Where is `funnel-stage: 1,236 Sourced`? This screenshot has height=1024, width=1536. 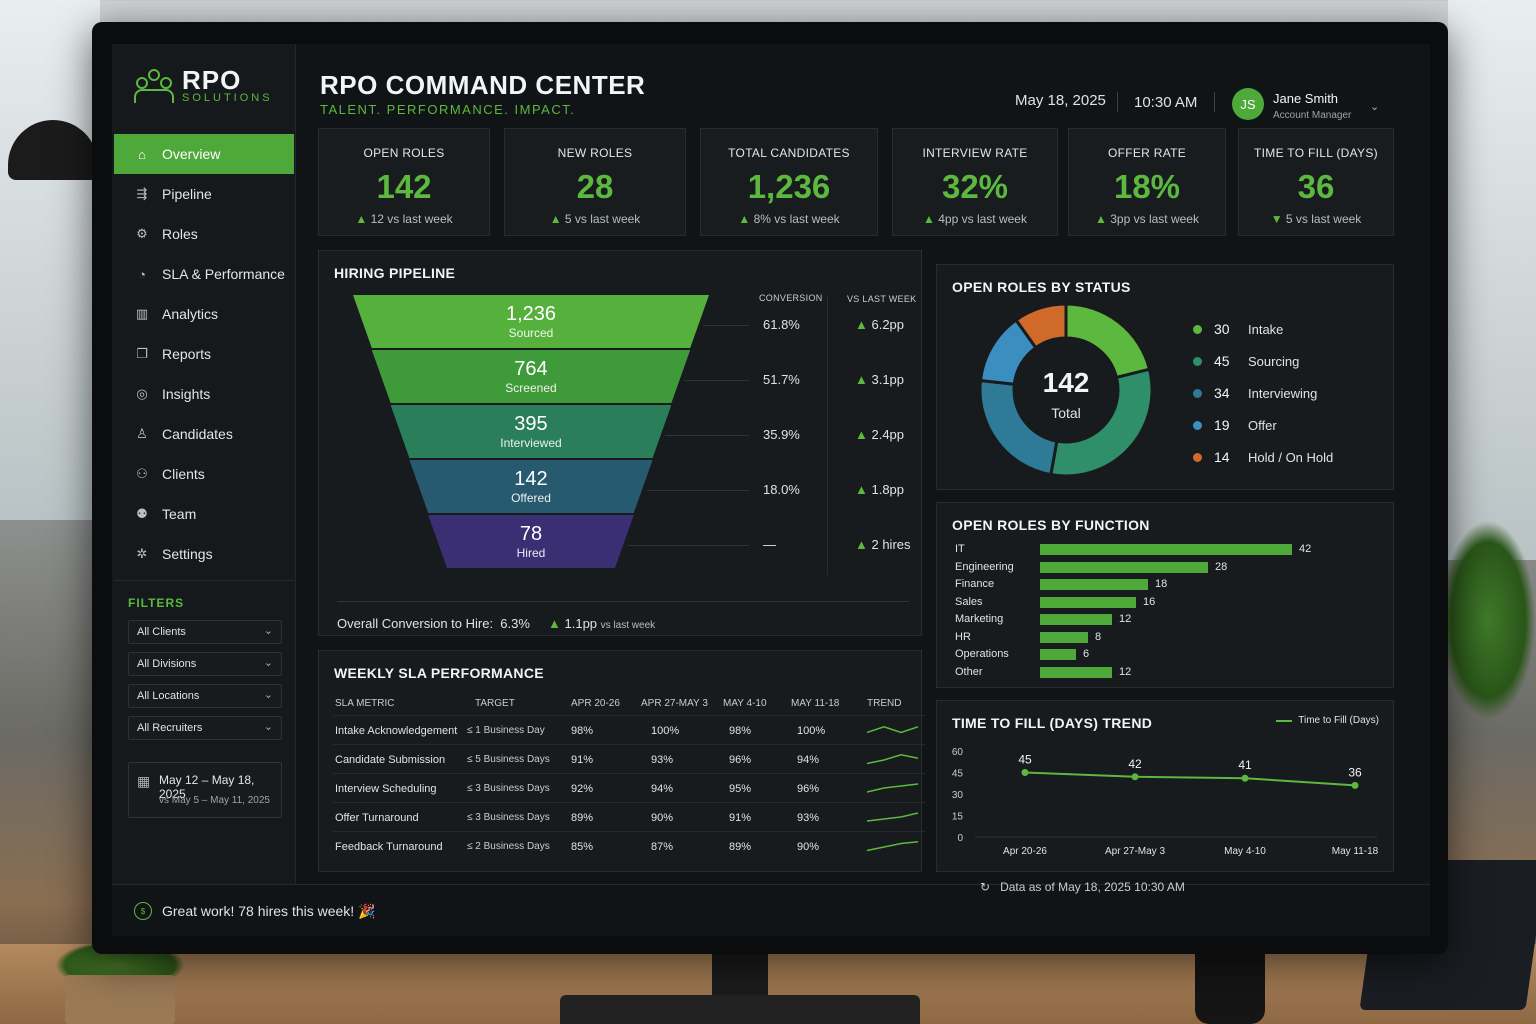 funnel-stage: 1,236 Sourced is located at coordinates (531, 321).